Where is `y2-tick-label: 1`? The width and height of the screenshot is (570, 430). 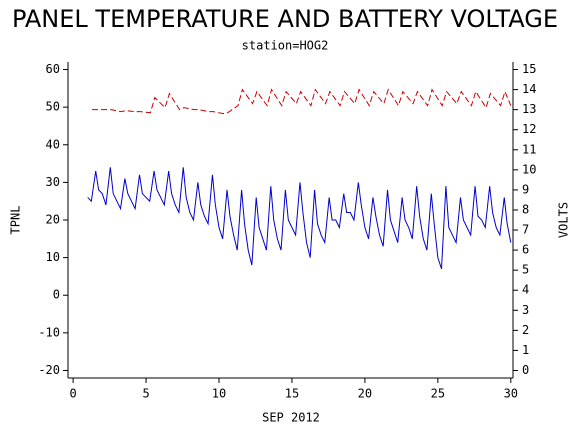 y2-tick-label: 1 is located at coordinates (525, 350).